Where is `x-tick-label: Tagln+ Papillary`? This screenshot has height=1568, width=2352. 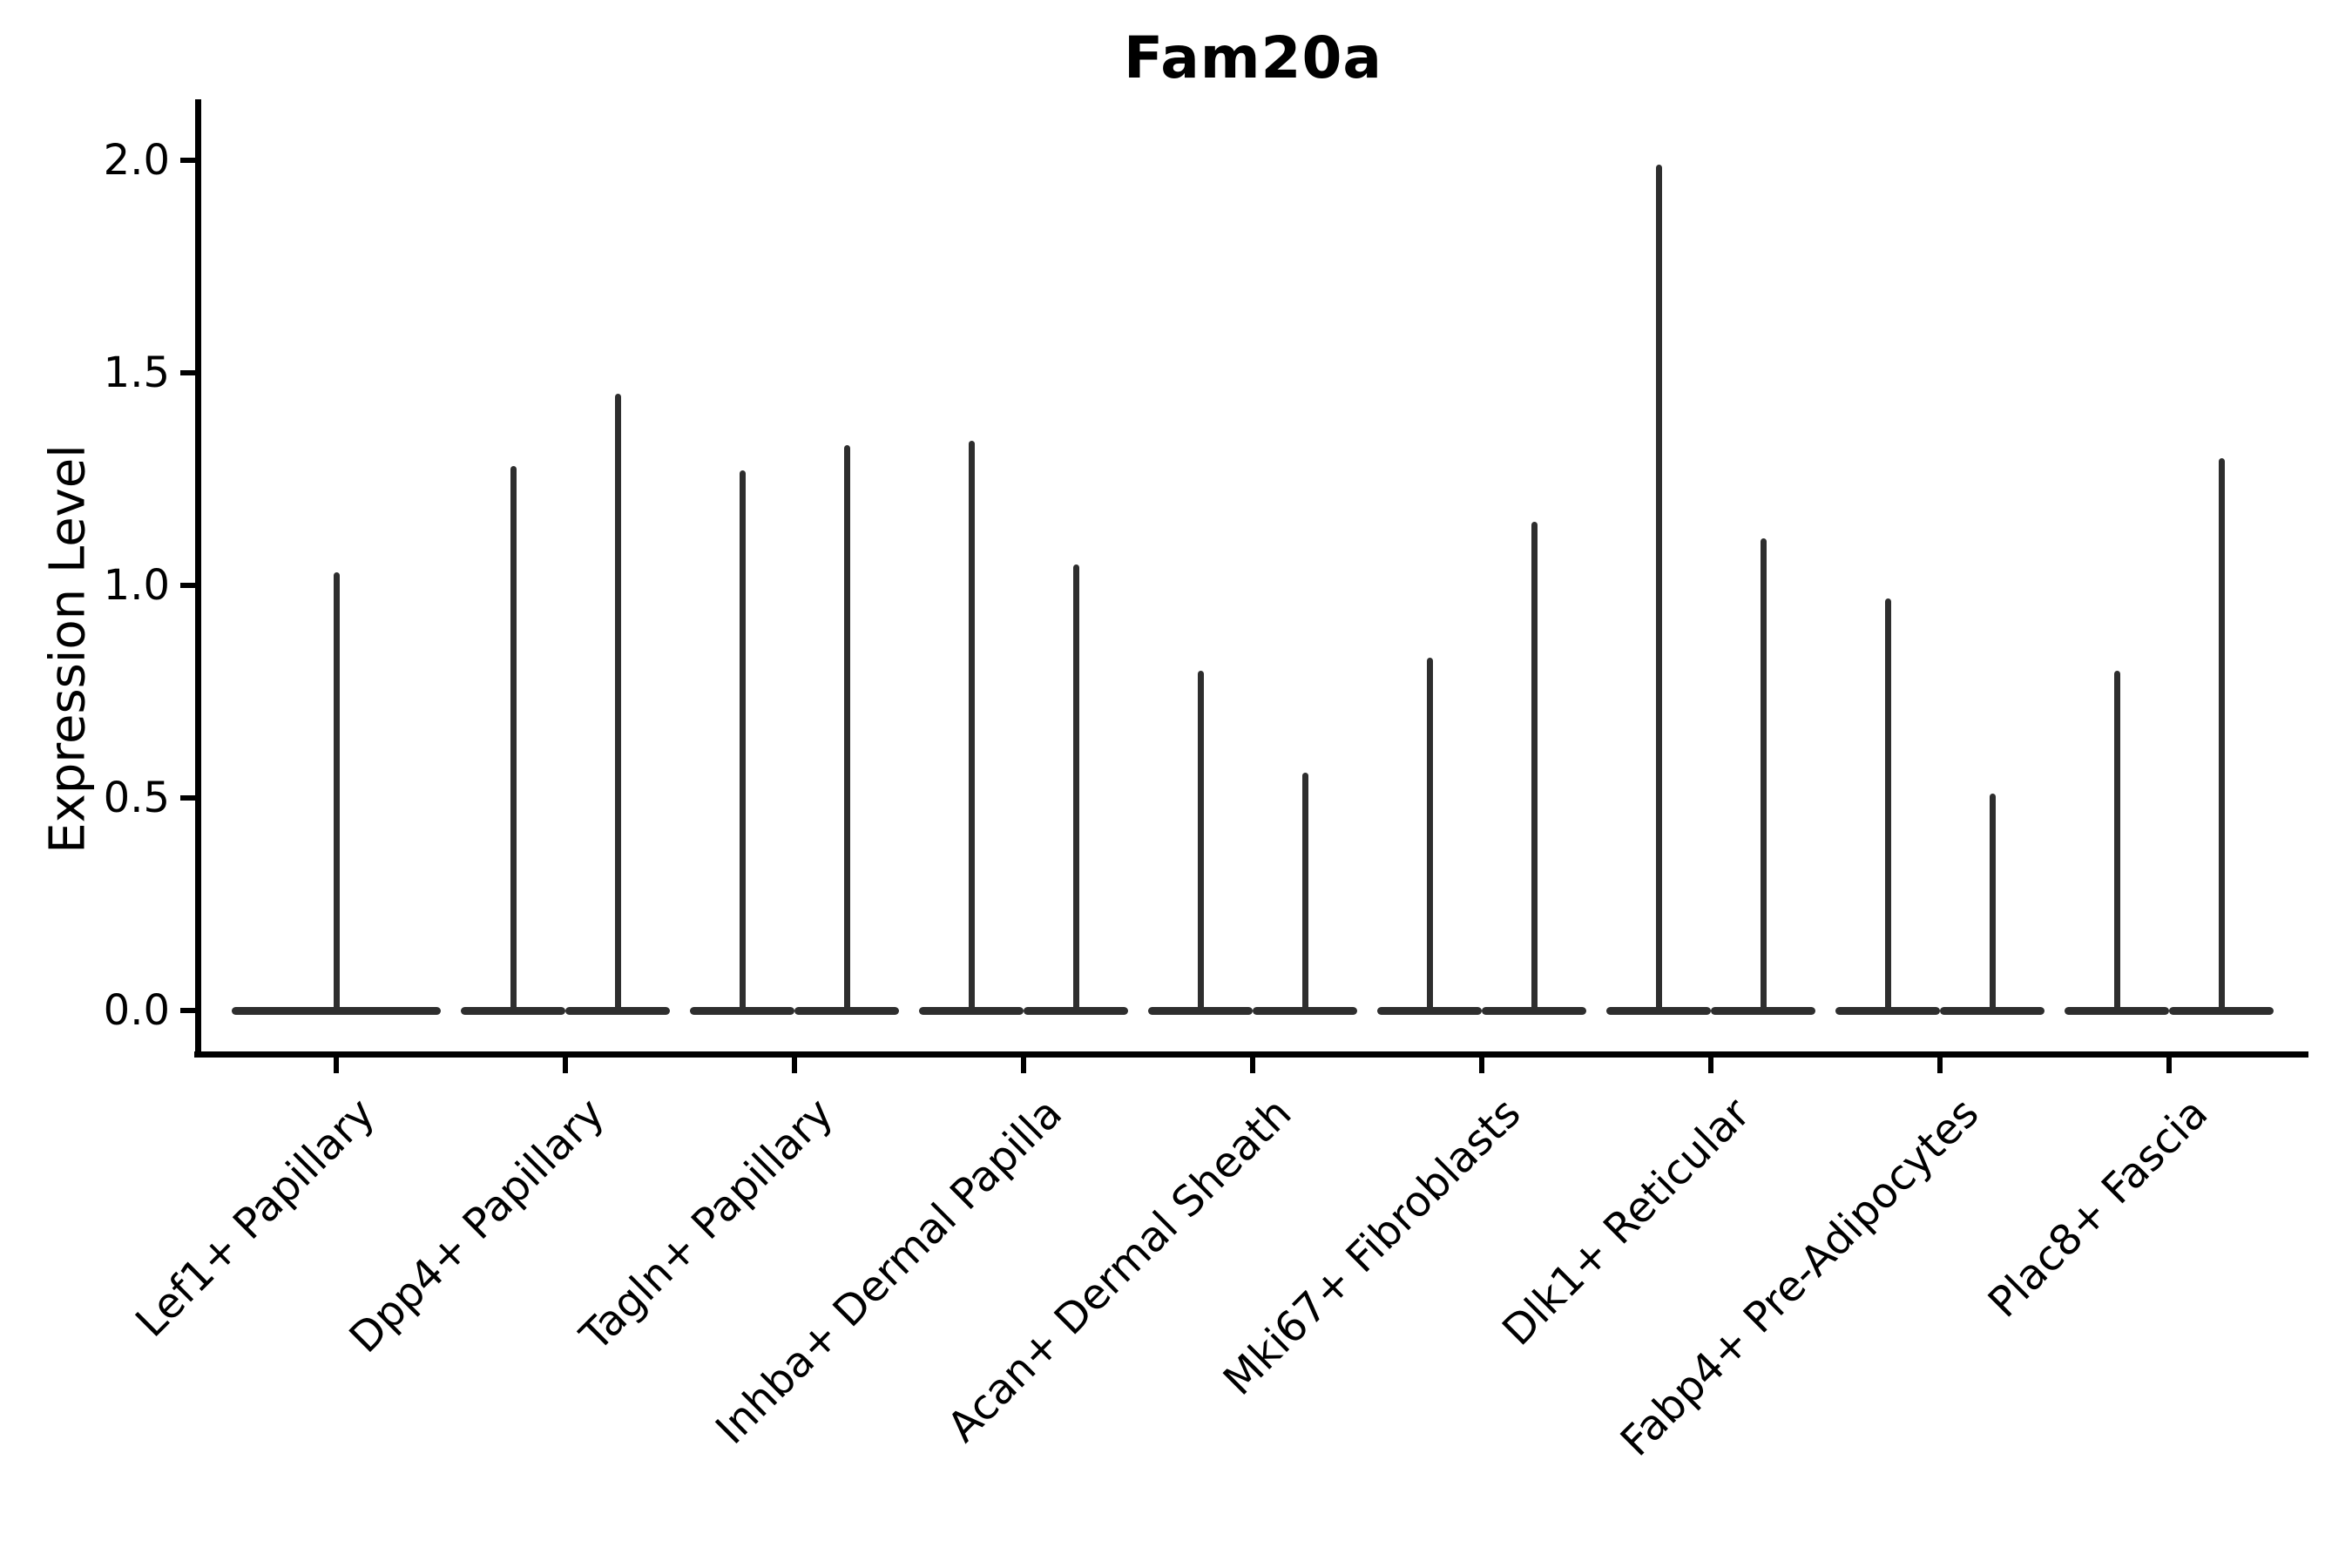
x-tick-label: Tagln+ Papillary is located at coordinates (707, 1224).